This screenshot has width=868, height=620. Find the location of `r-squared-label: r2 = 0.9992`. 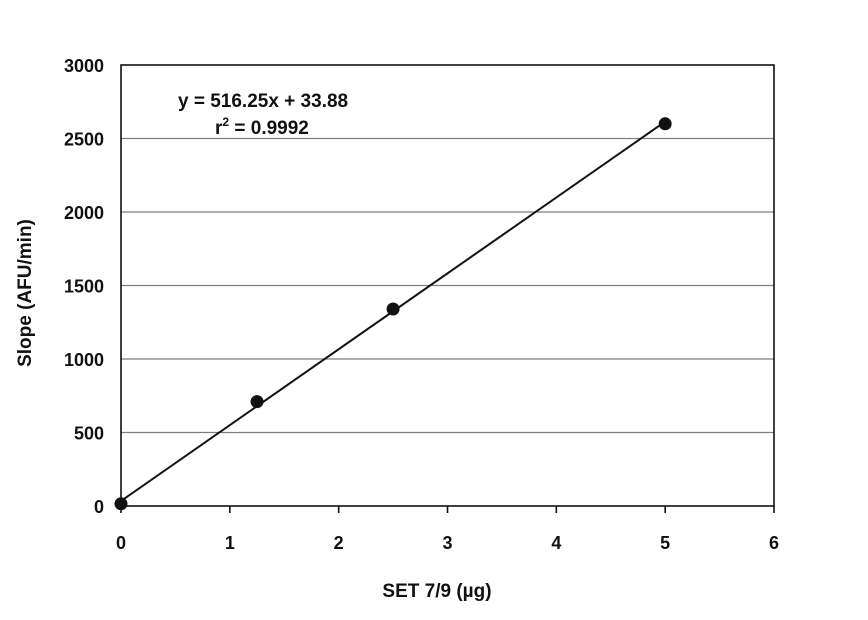

r-squared-label: r2 = 0.9992 is located at coordinates (262, 127).